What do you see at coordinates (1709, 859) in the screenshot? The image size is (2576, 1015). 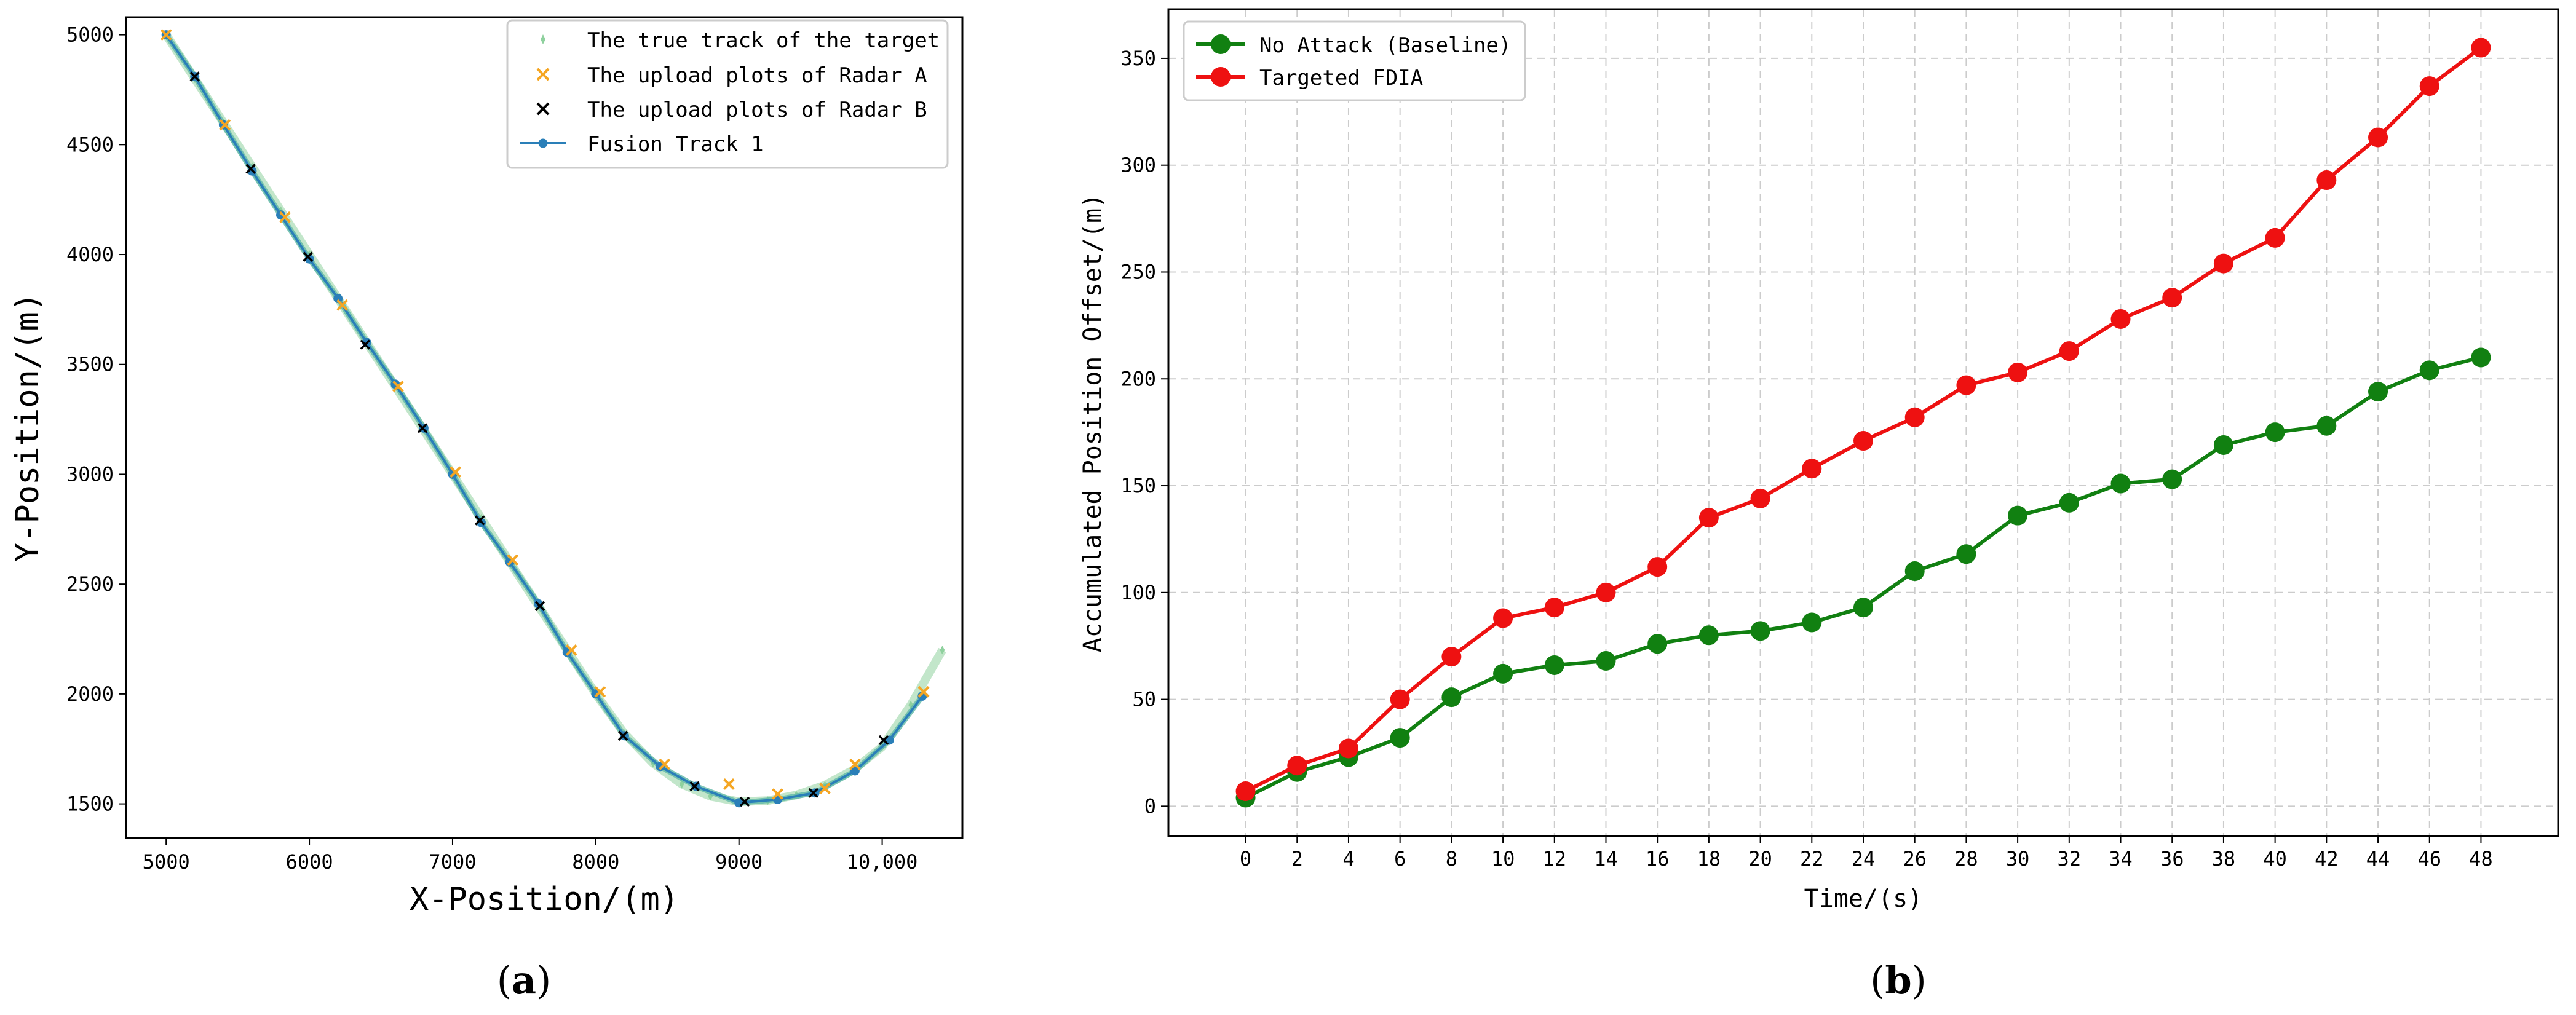 I see `panel-b-x-tick-label: 18` at bounding box center [1709, 859].